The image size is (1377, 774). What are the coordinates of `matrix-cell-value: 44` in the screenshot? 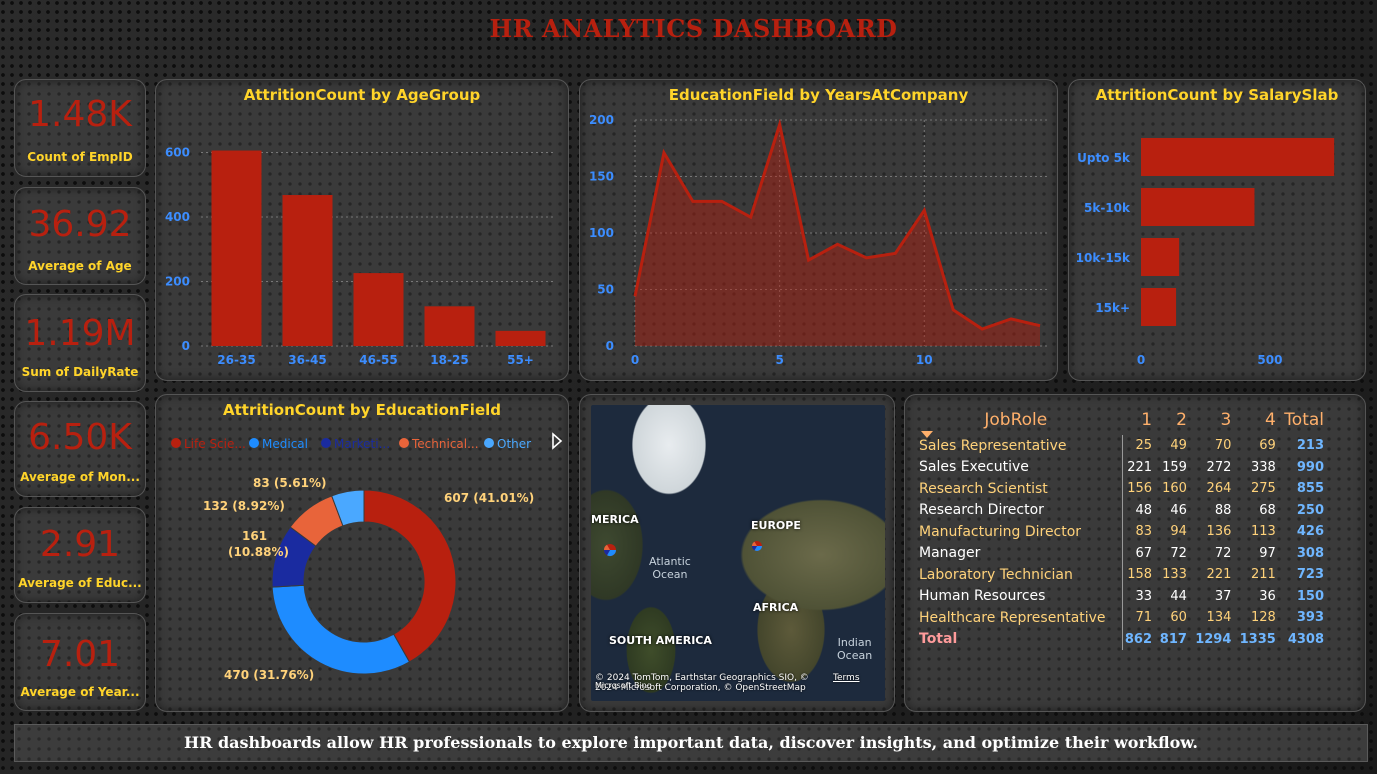 It's located at (1178, 596).